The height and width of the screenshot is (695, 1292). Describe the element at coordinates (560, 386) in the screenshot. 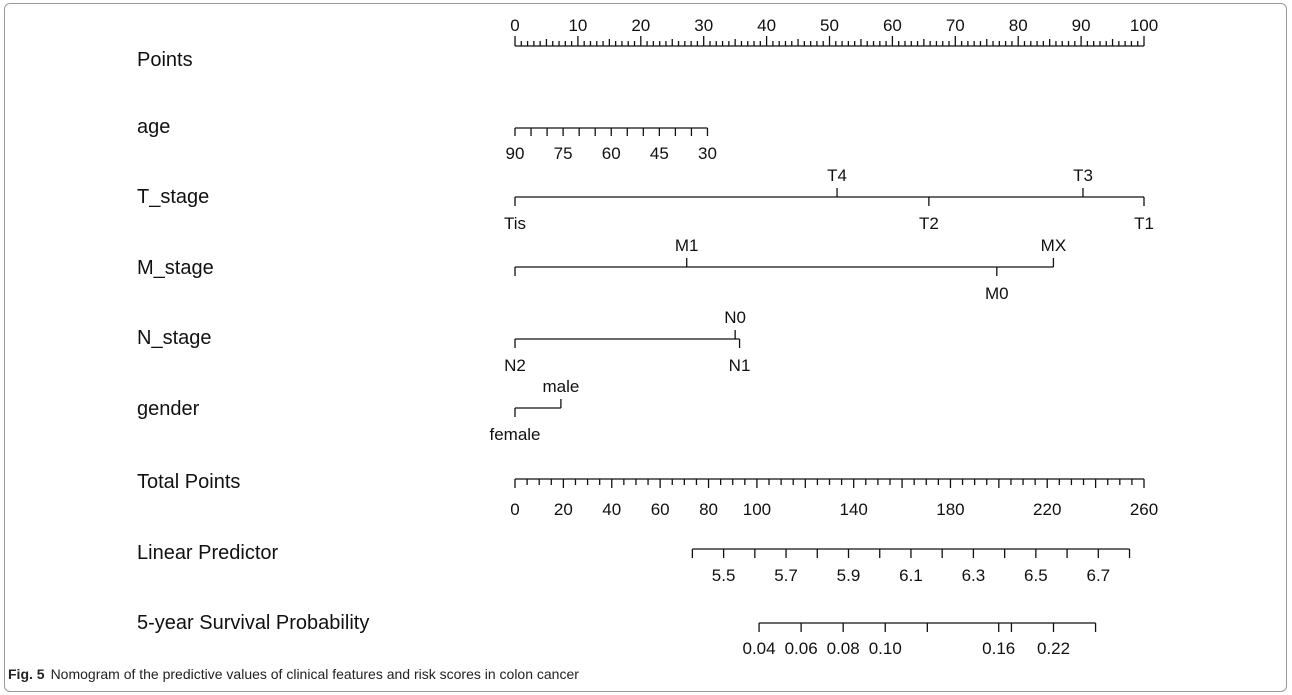

I see `category-label: male` at that location.